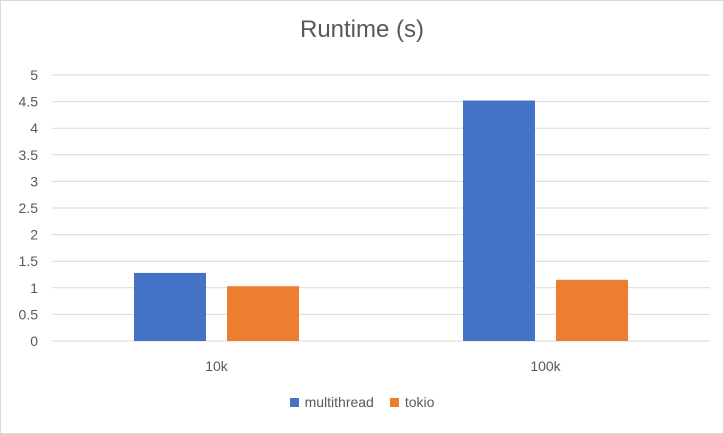 This screenshot has width=724, height=434. What do you see at coordinates (34, 75) in the screenshot?
I see `y-tick-label-10: 5` at bounding box center [34, 75].